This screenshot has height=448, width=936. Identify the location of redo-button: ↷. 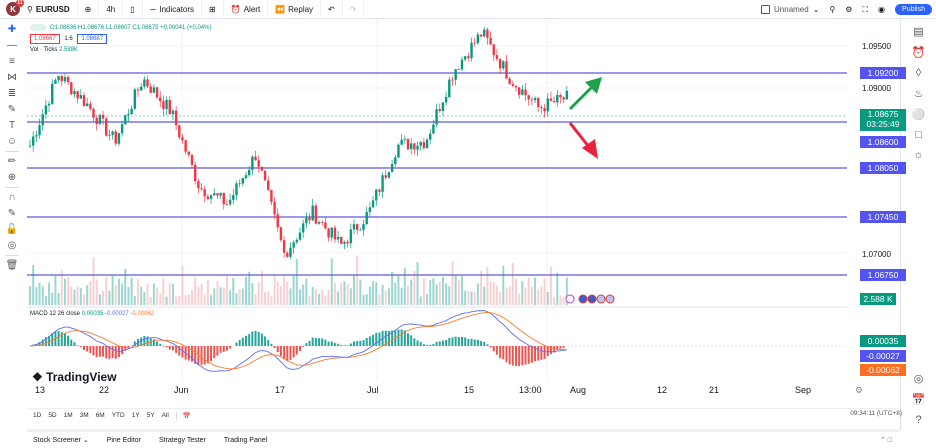
(354, 9).